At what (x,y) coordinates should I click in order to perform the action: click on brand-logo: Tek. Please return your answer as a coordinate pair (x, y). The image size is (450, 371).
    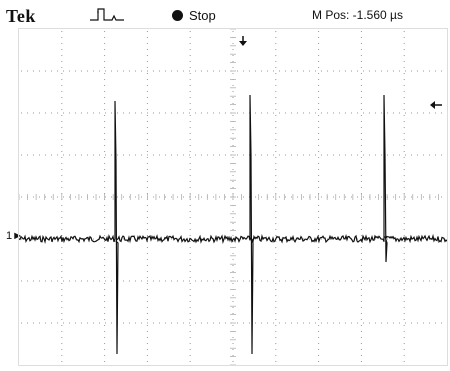
    Looking at the image, I should click on (21, 16).